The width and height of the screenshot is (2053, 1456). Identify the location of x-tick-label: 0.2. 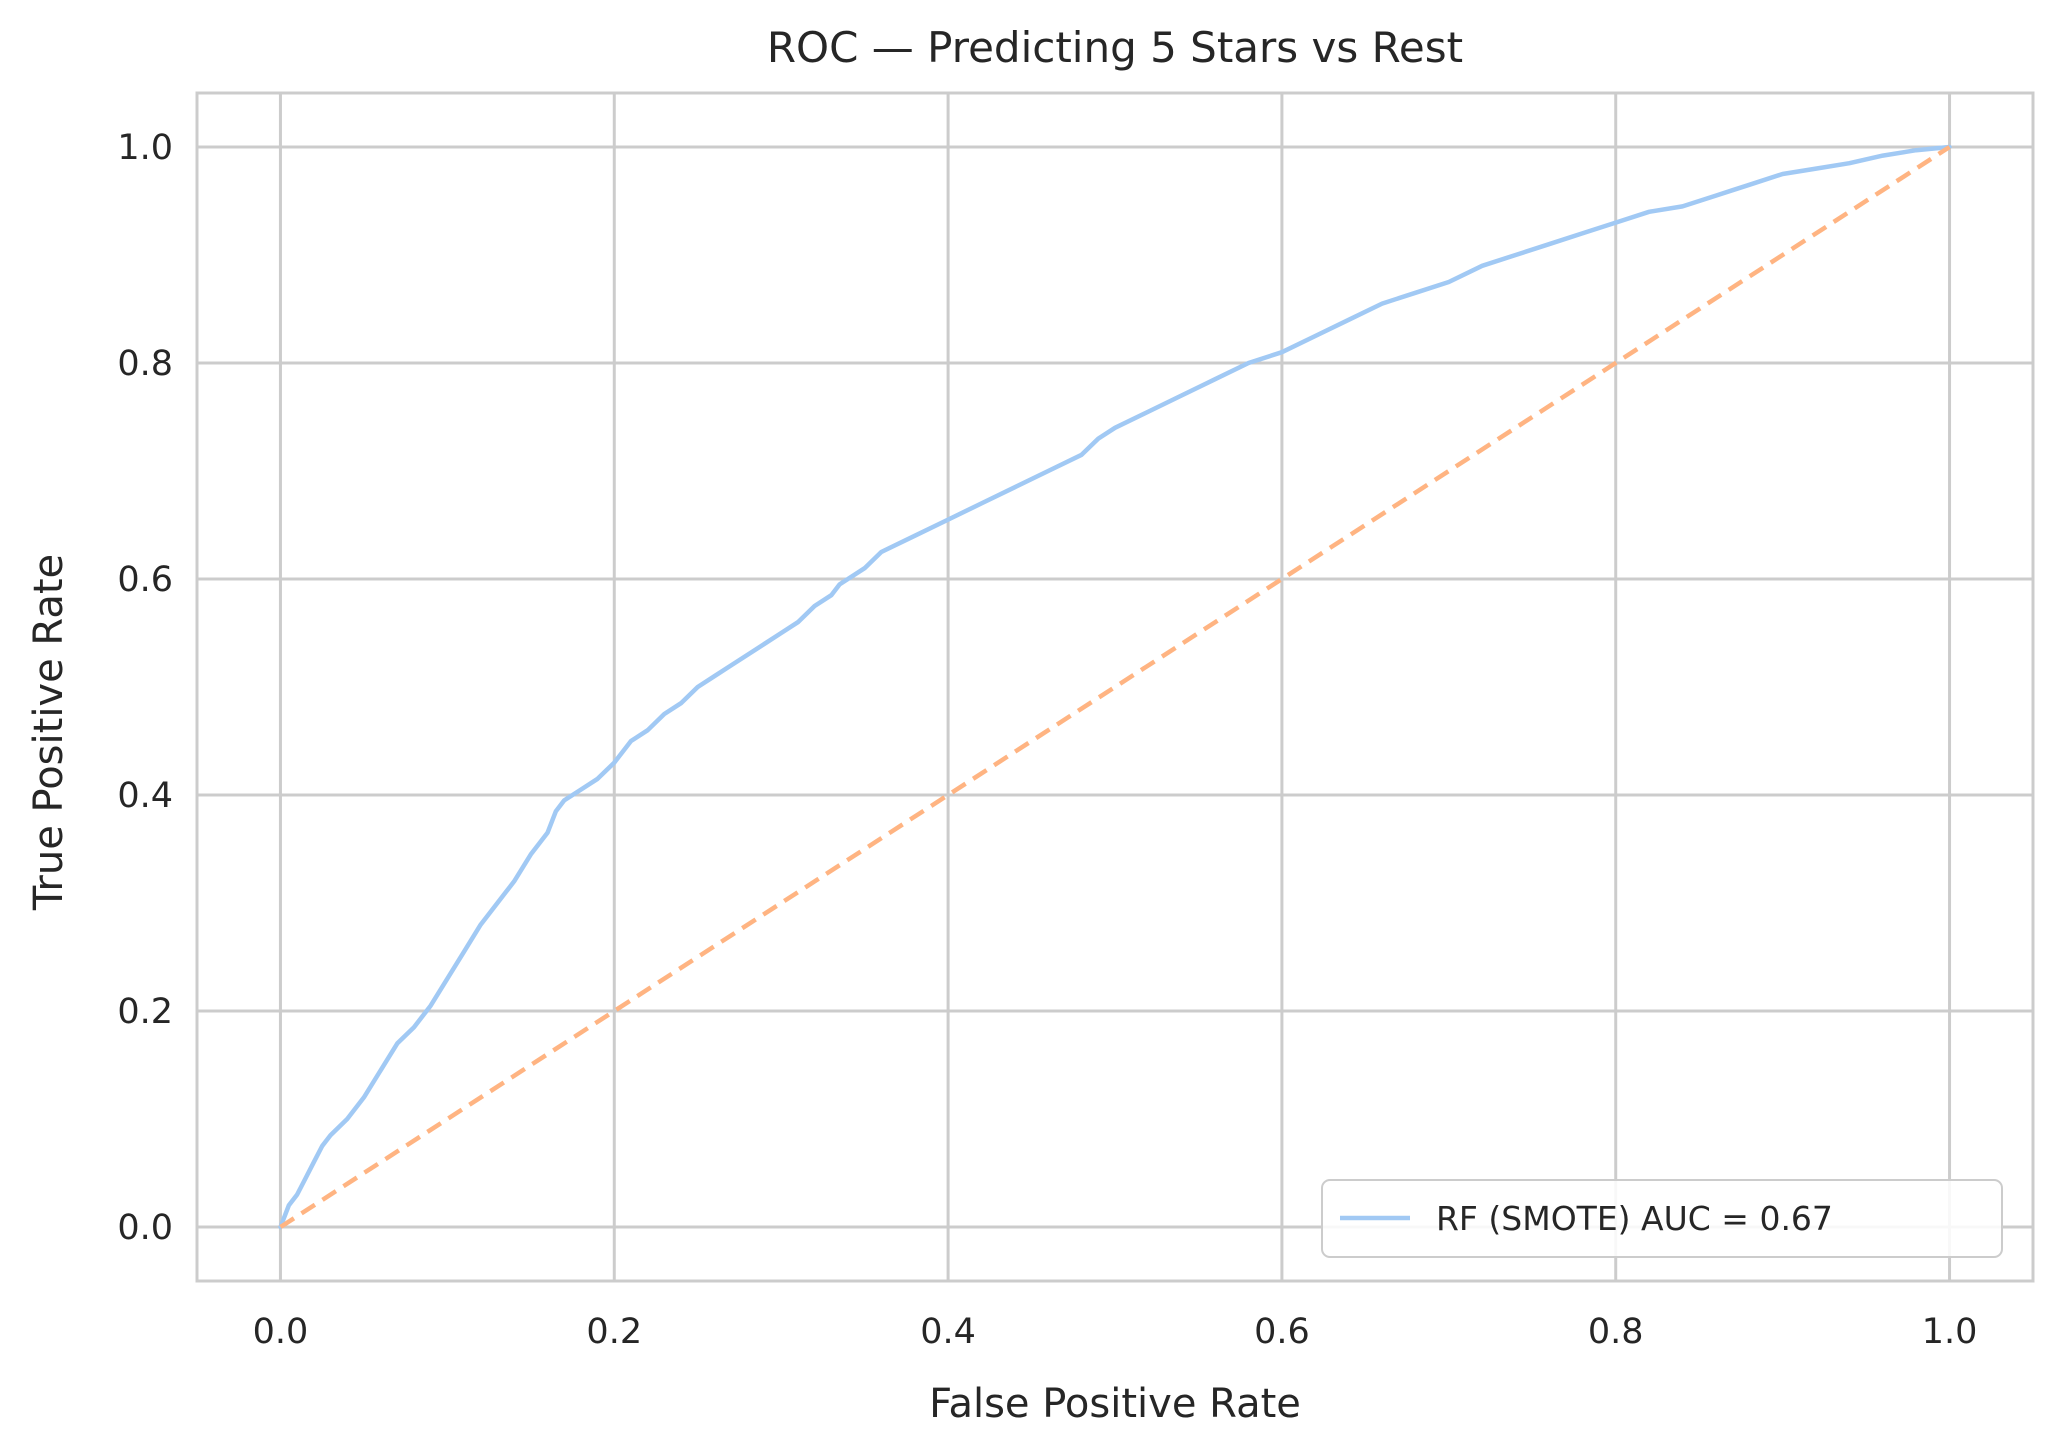
(614, 1332).